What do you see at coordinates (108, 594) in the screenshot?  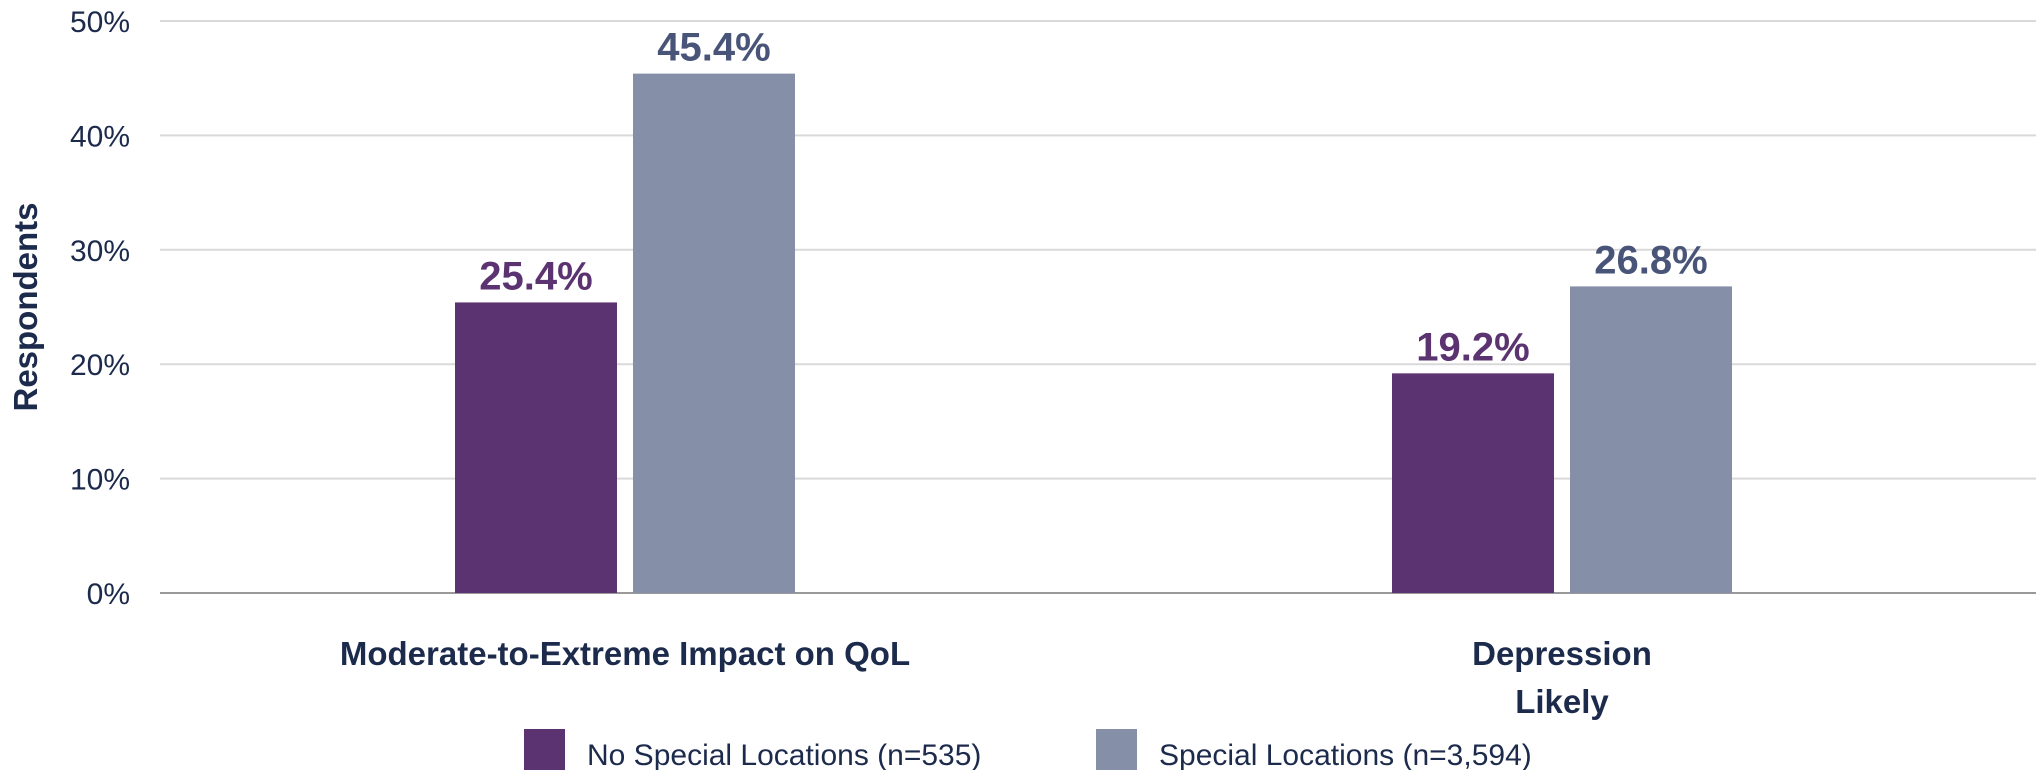 I see `y-tick-label: 0%` at bounding box center [108, 594].